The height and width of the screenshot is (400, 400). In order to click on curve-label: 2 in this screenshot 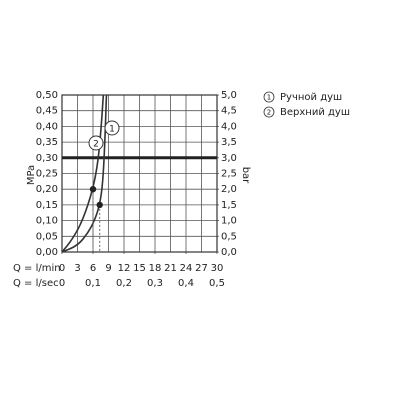, I will do `click(96, 145)`.